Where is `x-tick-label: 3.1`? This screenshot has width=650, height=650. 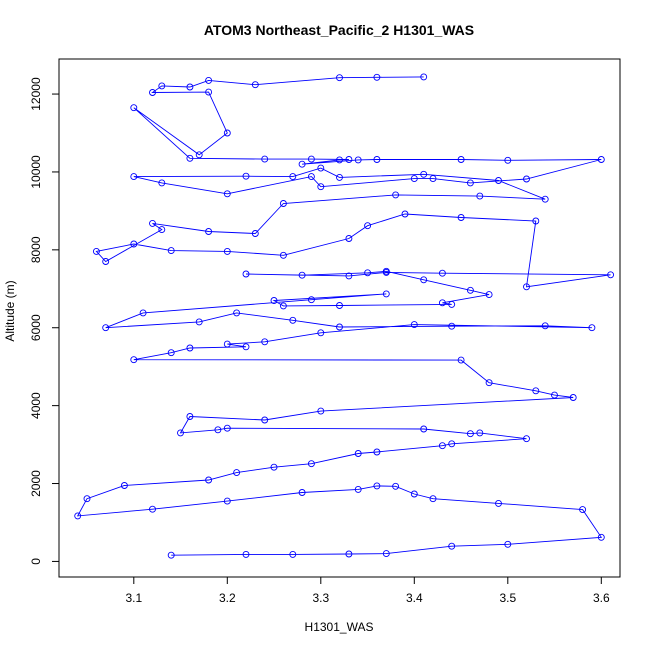
x-tick-label: 3.1 is located at coordinates (133, 598).